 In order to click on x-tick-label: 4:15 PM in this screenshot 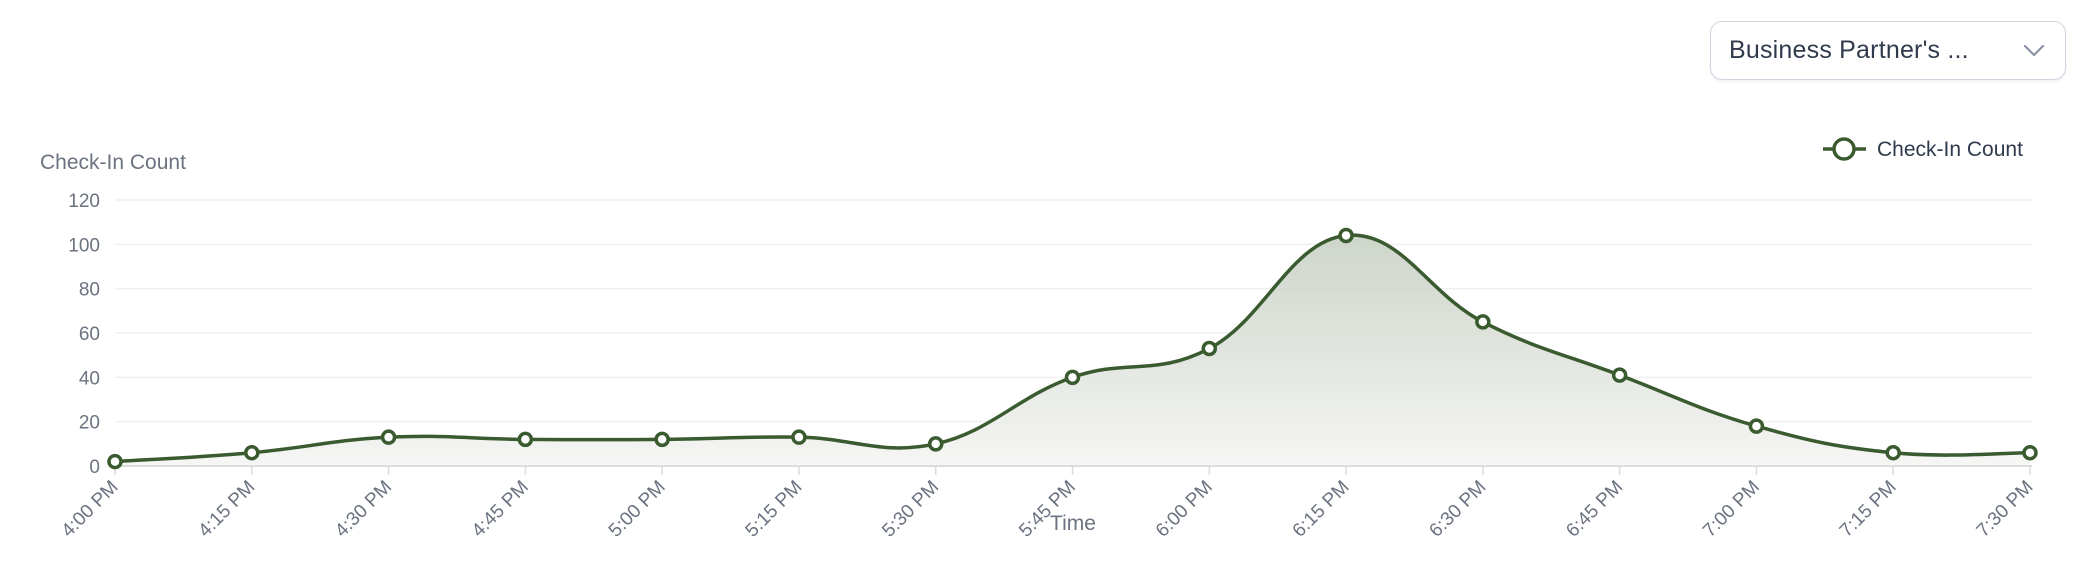, I will do `click(226, 509)`.